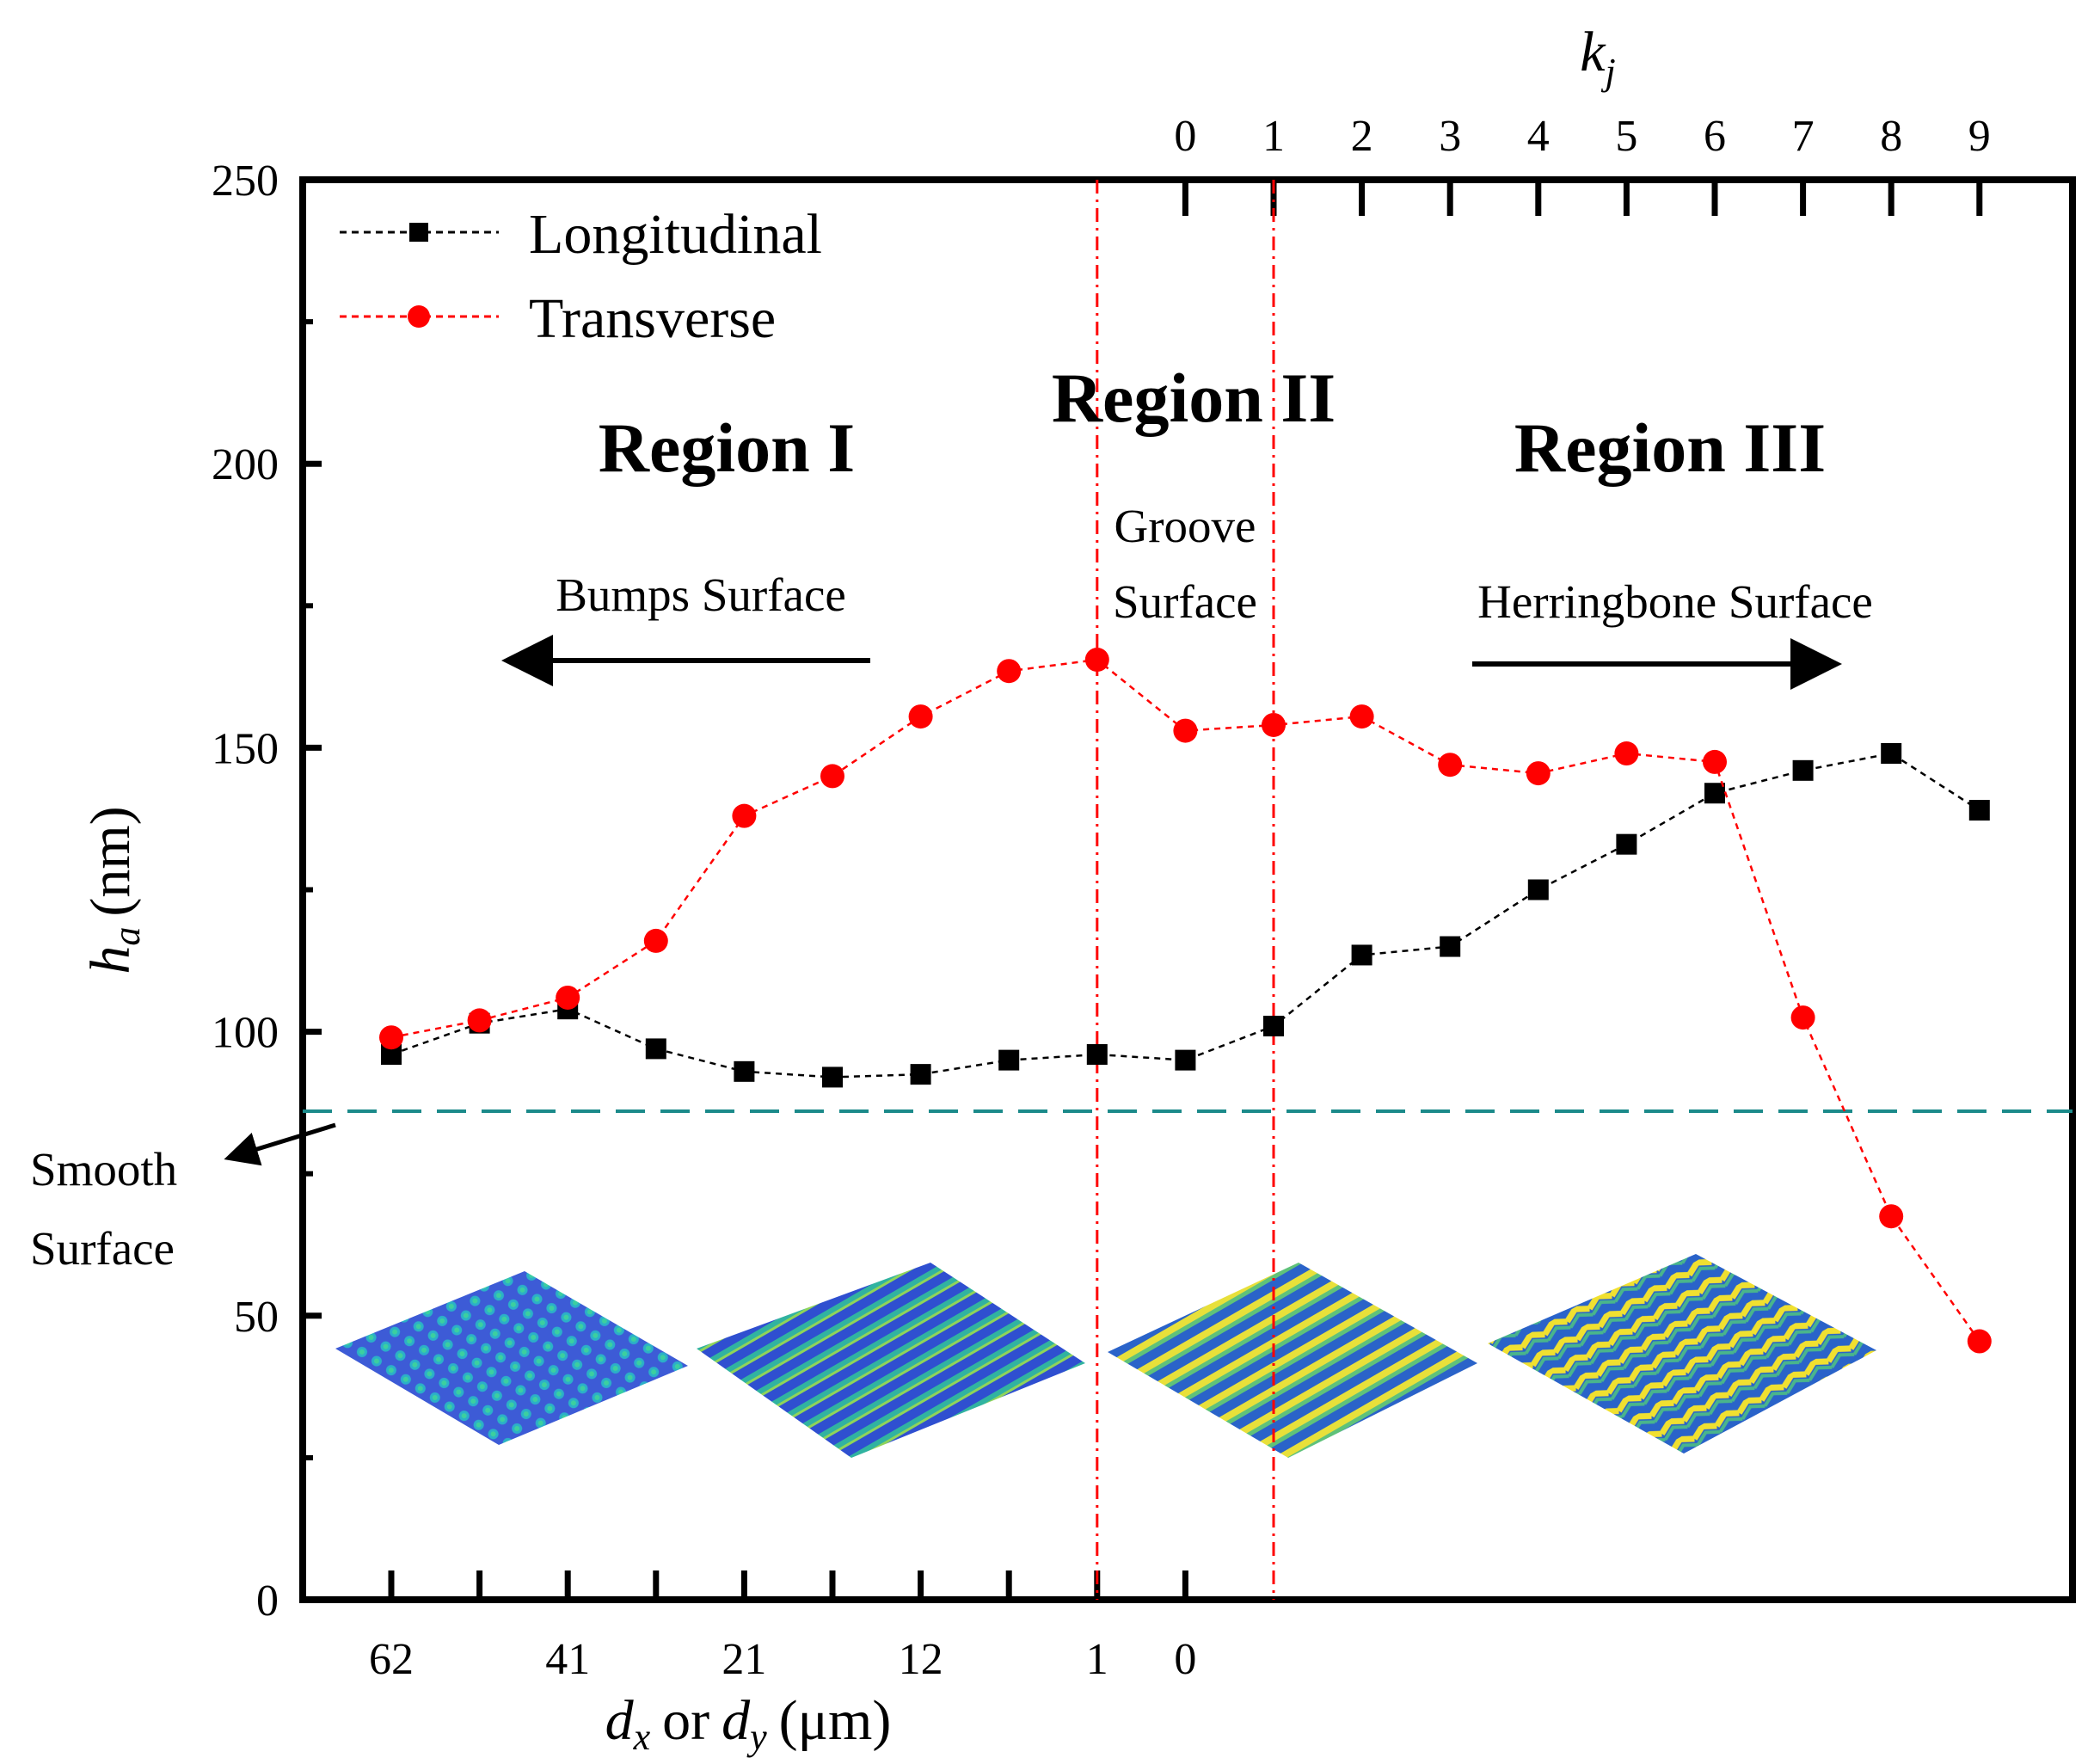 Image resolution: width=2094 pixels, height=1764 pixels. Describe the element at coordinates (835, 1721) in the screenshot. I see `x-axis-title-unit: (μm)` at that location.